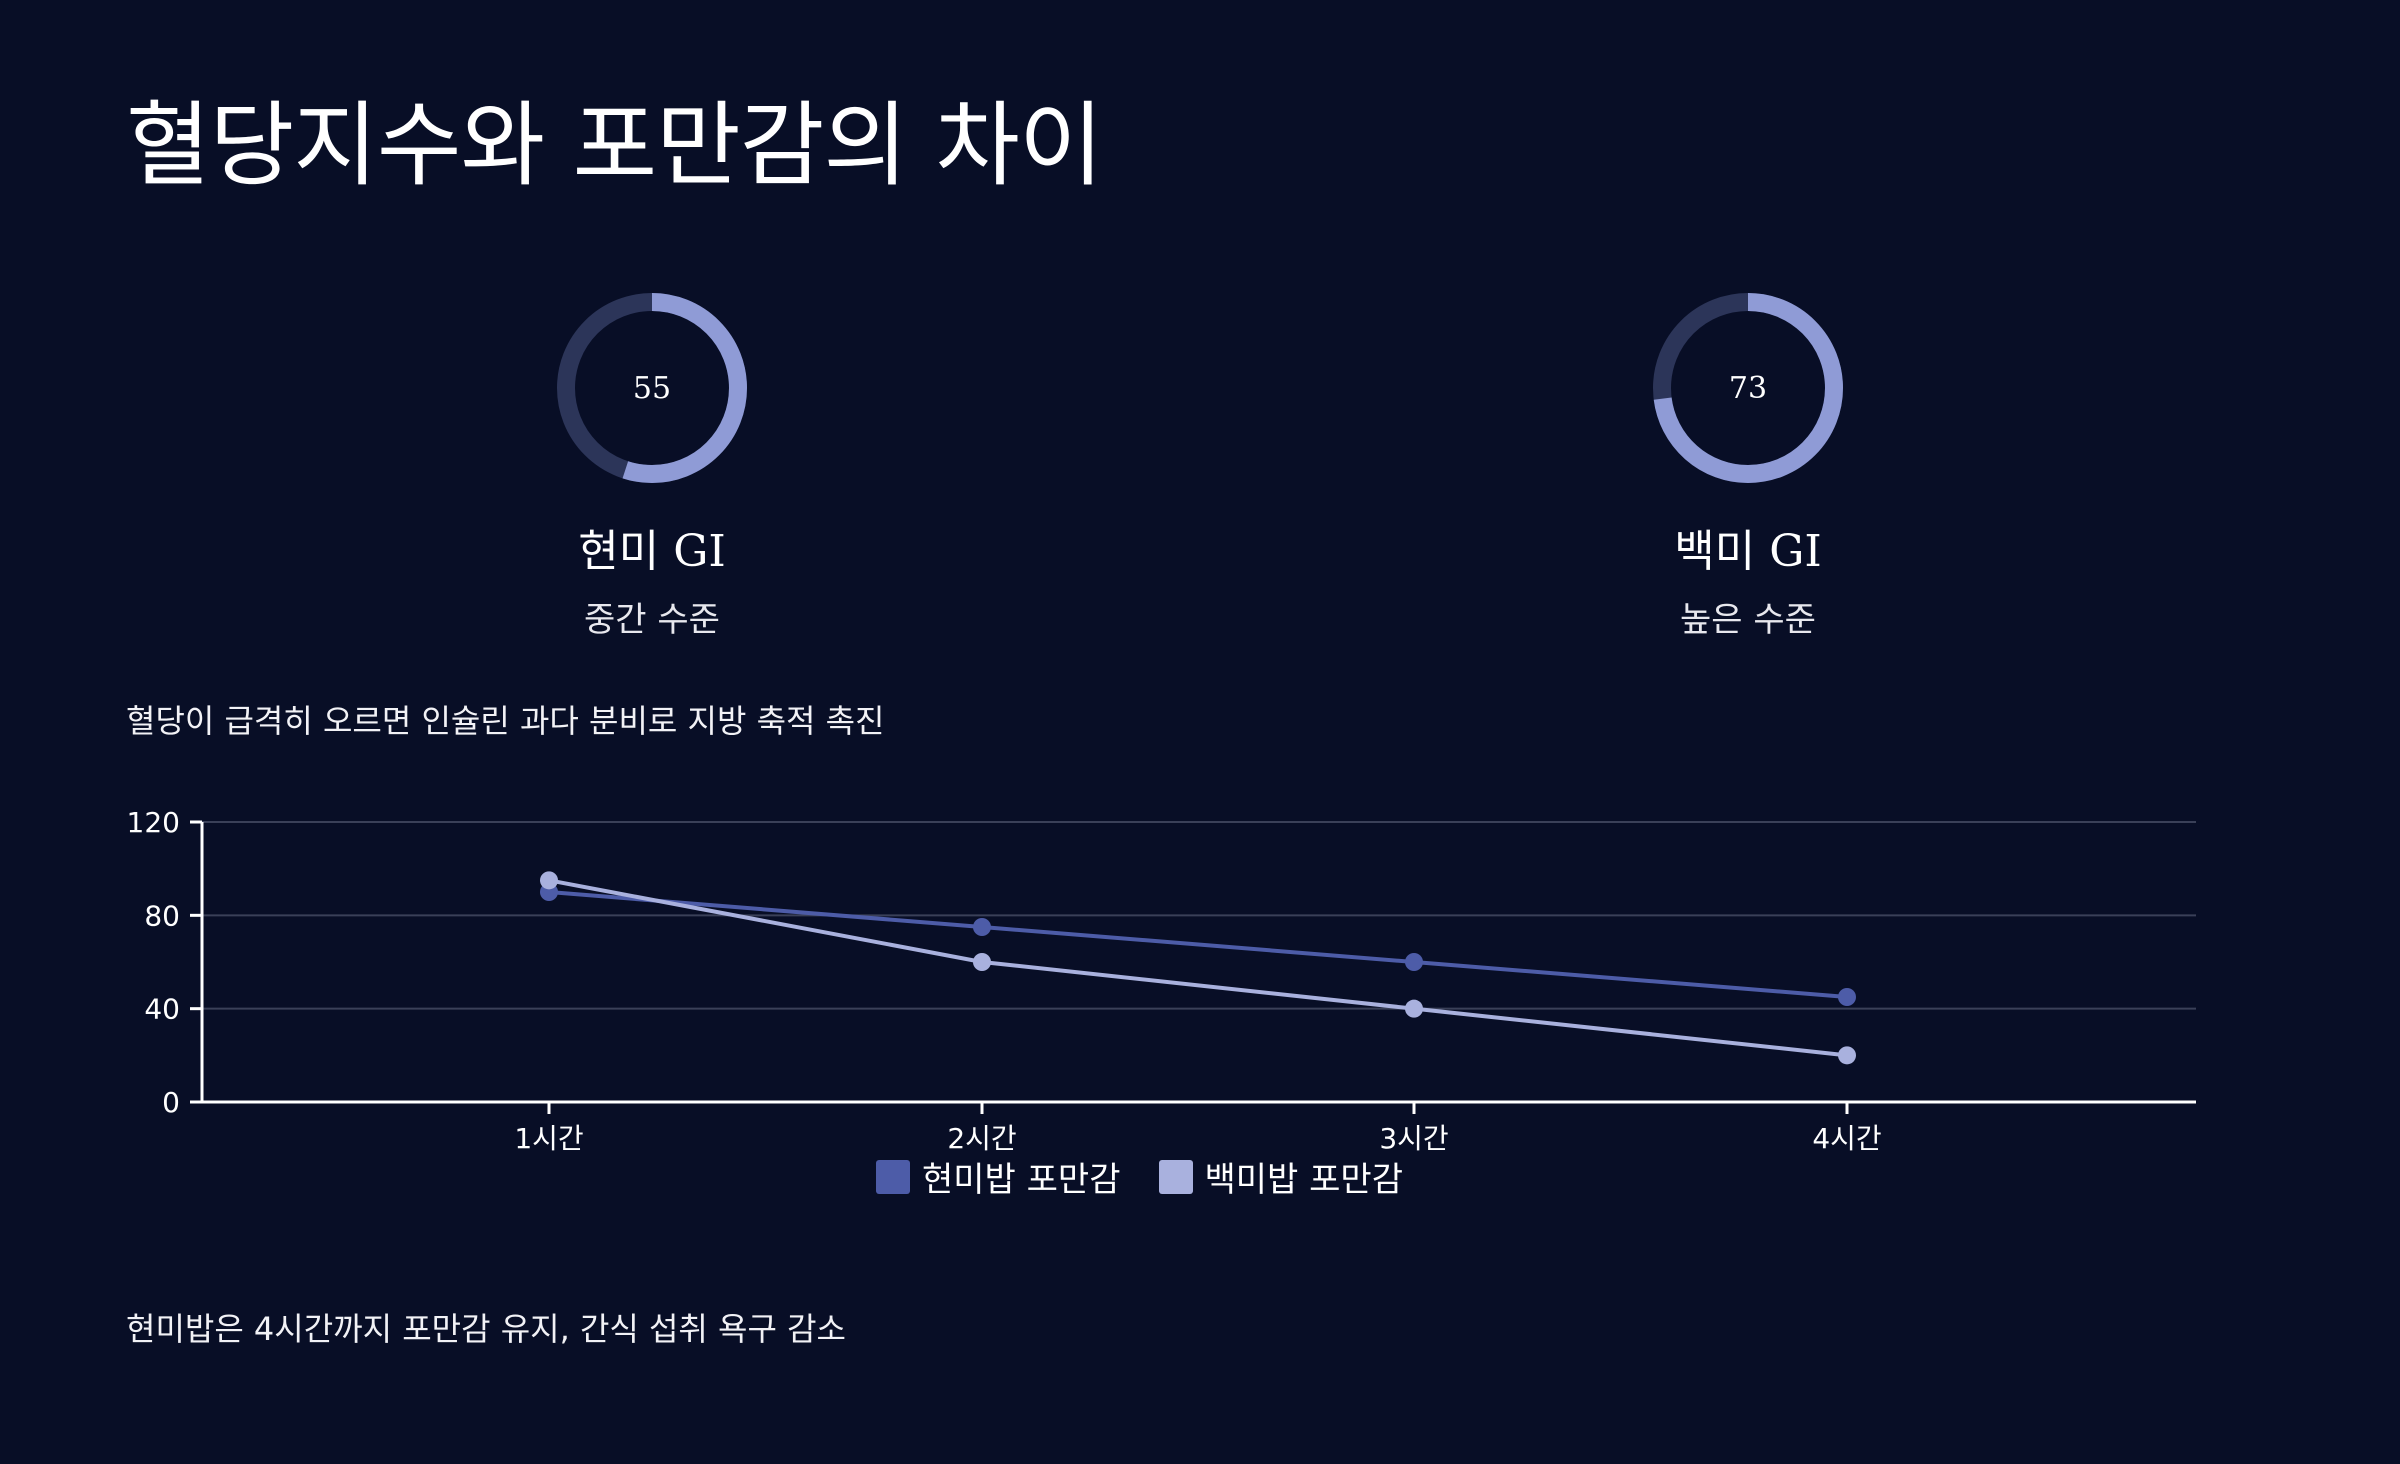  Describe the element at coordinates (1140, 1176) in the screenshot. I see `chart-legend: 현미밥 포만감 백미밥 포만감` at that location.